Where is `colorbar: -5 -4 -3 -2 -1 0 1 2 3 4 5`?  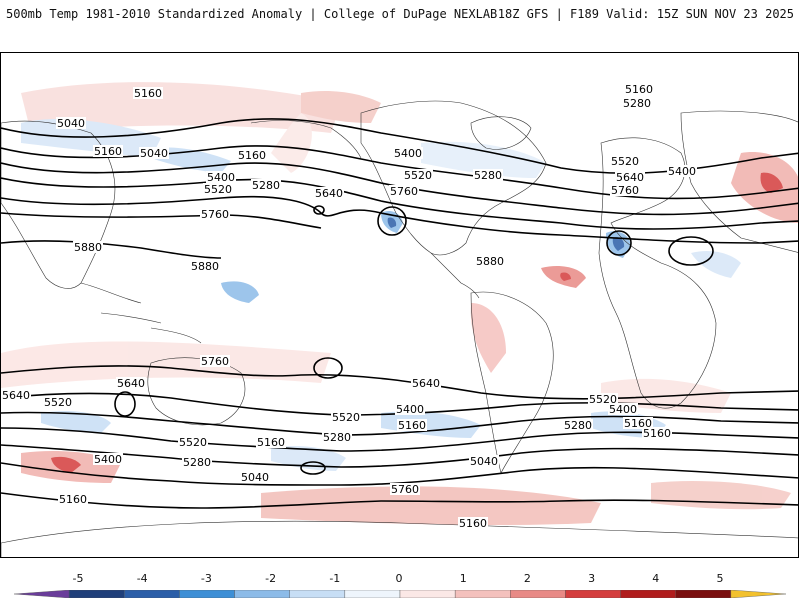
colorbar: -5 -4 -3 -2 -1 0 1 2 3 4 5 is located at coordinates (400, 586).